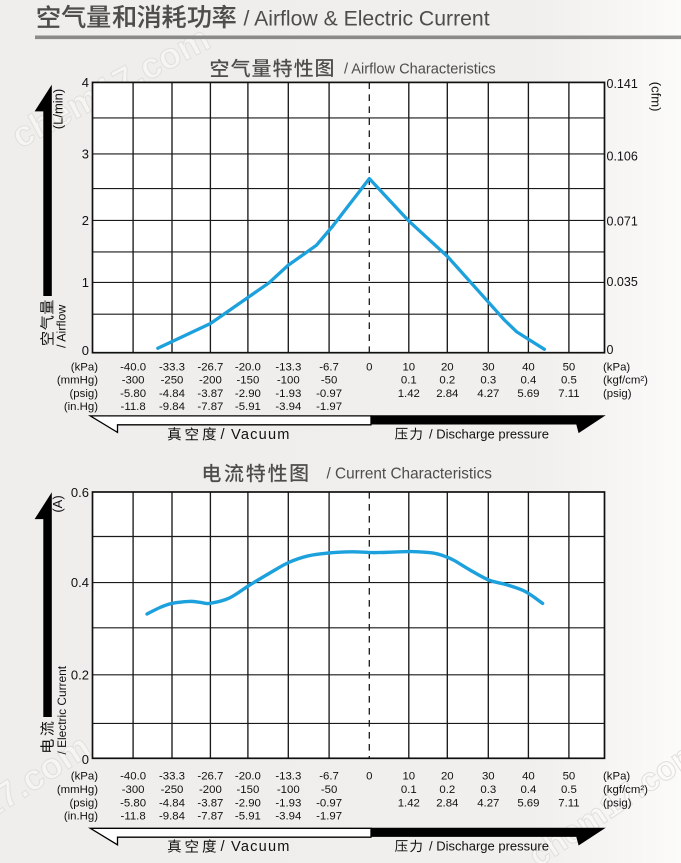  I want to click on svg-text: -5.80, so click(133, 394).